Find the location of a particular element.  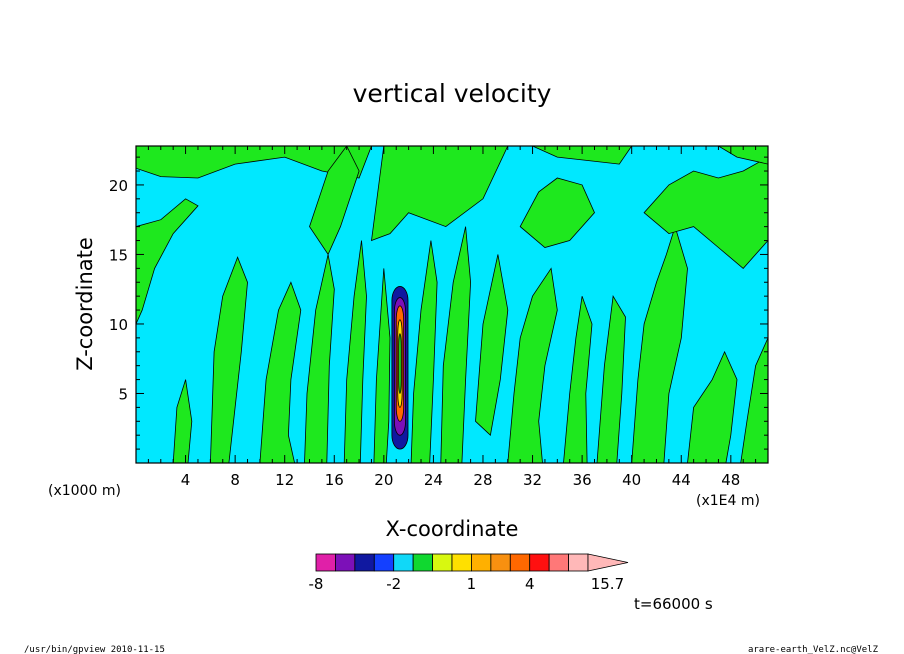

x-axis-label: X-coordinate is located at coordinates (452, 529).